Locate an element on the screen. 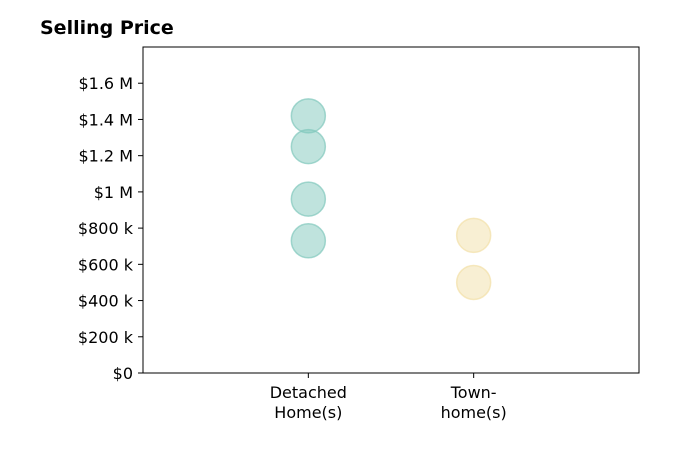  y-tick-label: $200 k is located at coordinates (106, 337).